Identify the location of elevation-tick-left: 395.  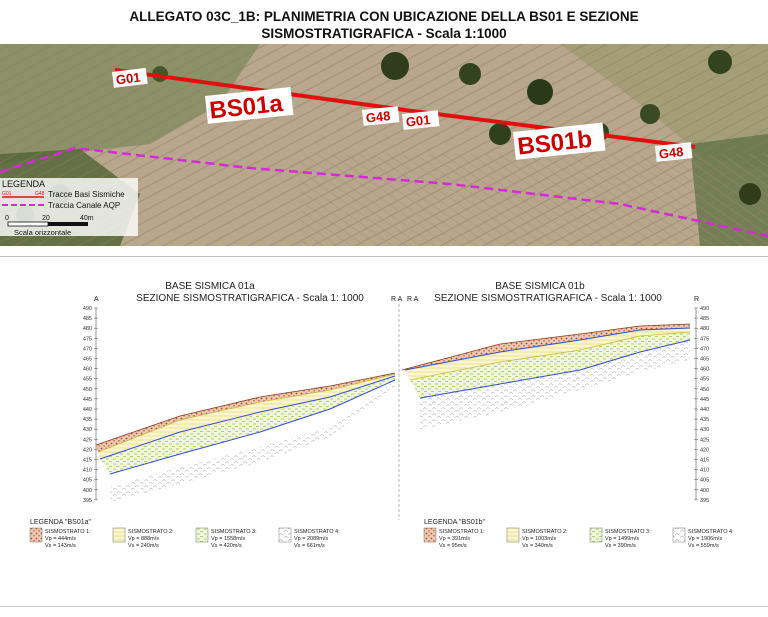
(87, 501).